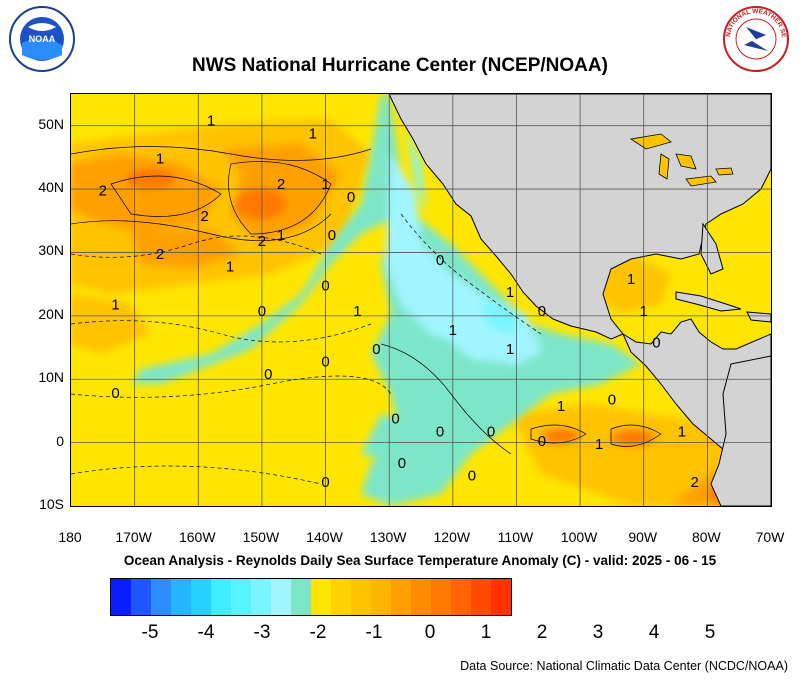  Describe the element at coordinates (654, 632) in the screenshot. I see `colorbar-label: 4` at that location.